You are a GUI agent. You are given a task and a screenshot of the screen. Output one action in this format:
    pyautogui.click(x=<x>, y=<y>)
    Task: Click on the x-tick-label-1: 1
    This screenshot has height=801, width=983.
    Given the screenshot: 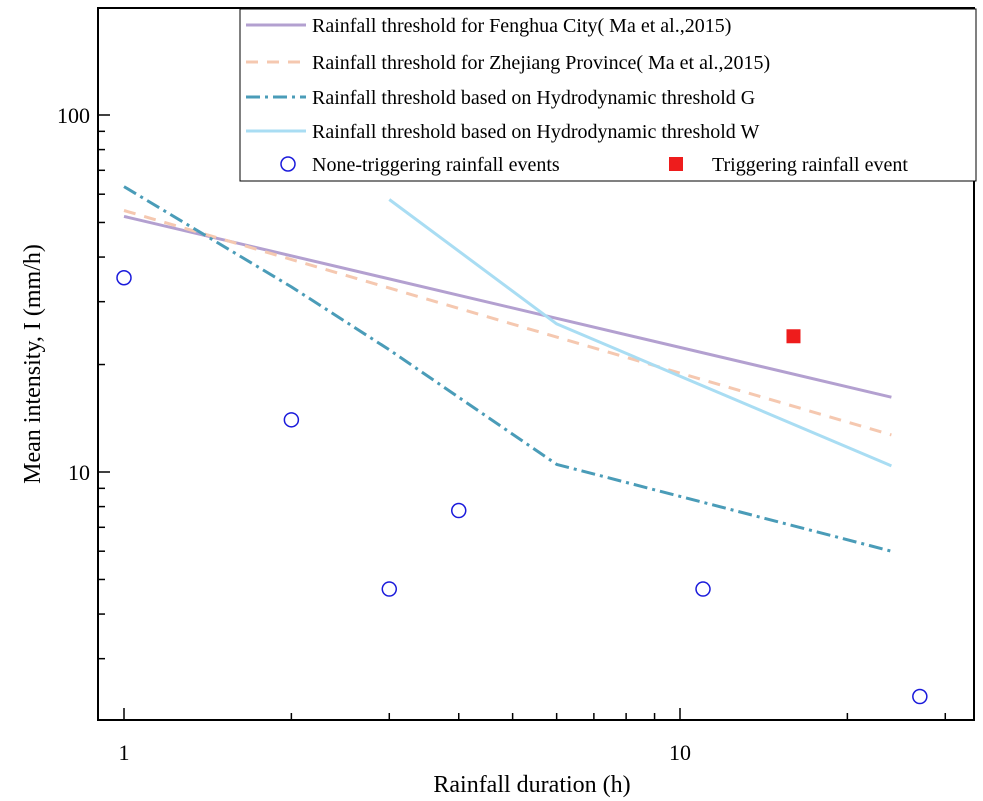 What is the action you would take?
    pyautogui.click(x=124, y=752)
    